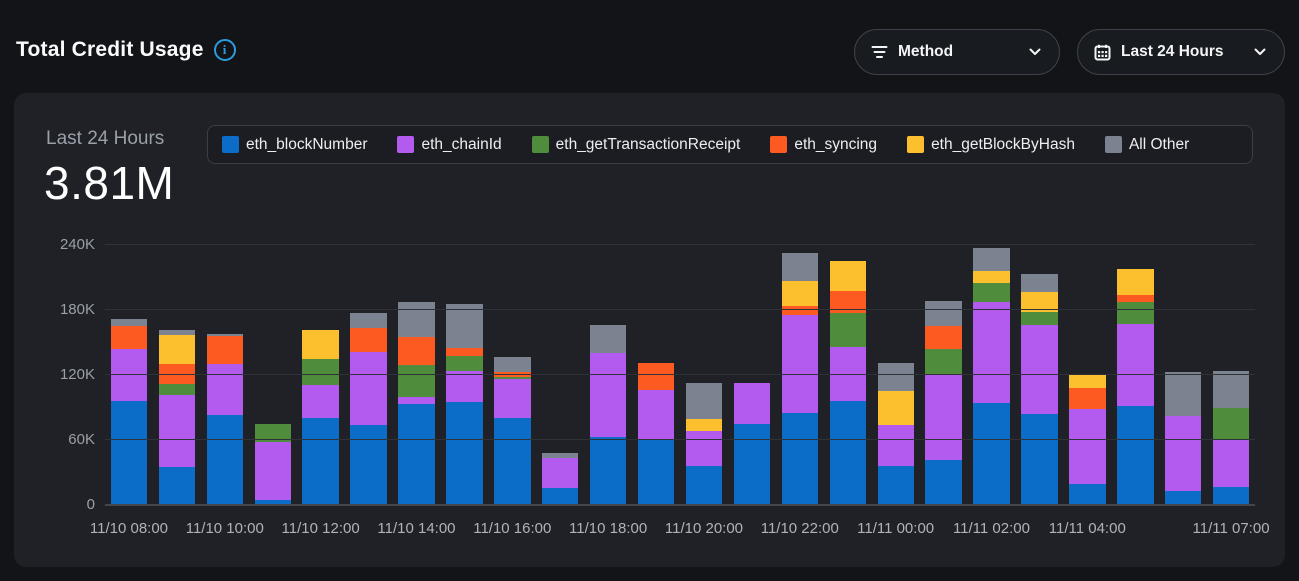 Image resolution: width=1299 pixels, height=581 pixels. I want to click on chevron-down-icon, so click(1260, 52).